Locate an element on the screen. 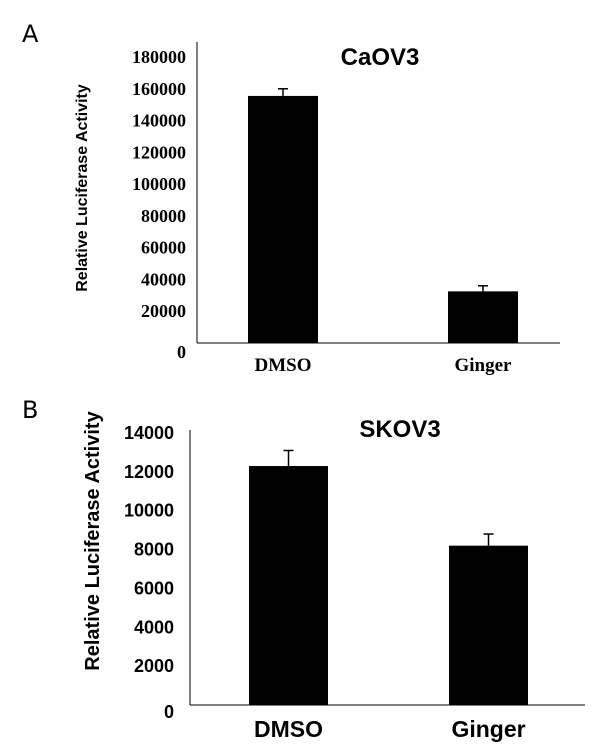 The image size is (600, 744). panel-b-y-axis-label: Relative Luciferase Activity is located at coordinates (93, 540).